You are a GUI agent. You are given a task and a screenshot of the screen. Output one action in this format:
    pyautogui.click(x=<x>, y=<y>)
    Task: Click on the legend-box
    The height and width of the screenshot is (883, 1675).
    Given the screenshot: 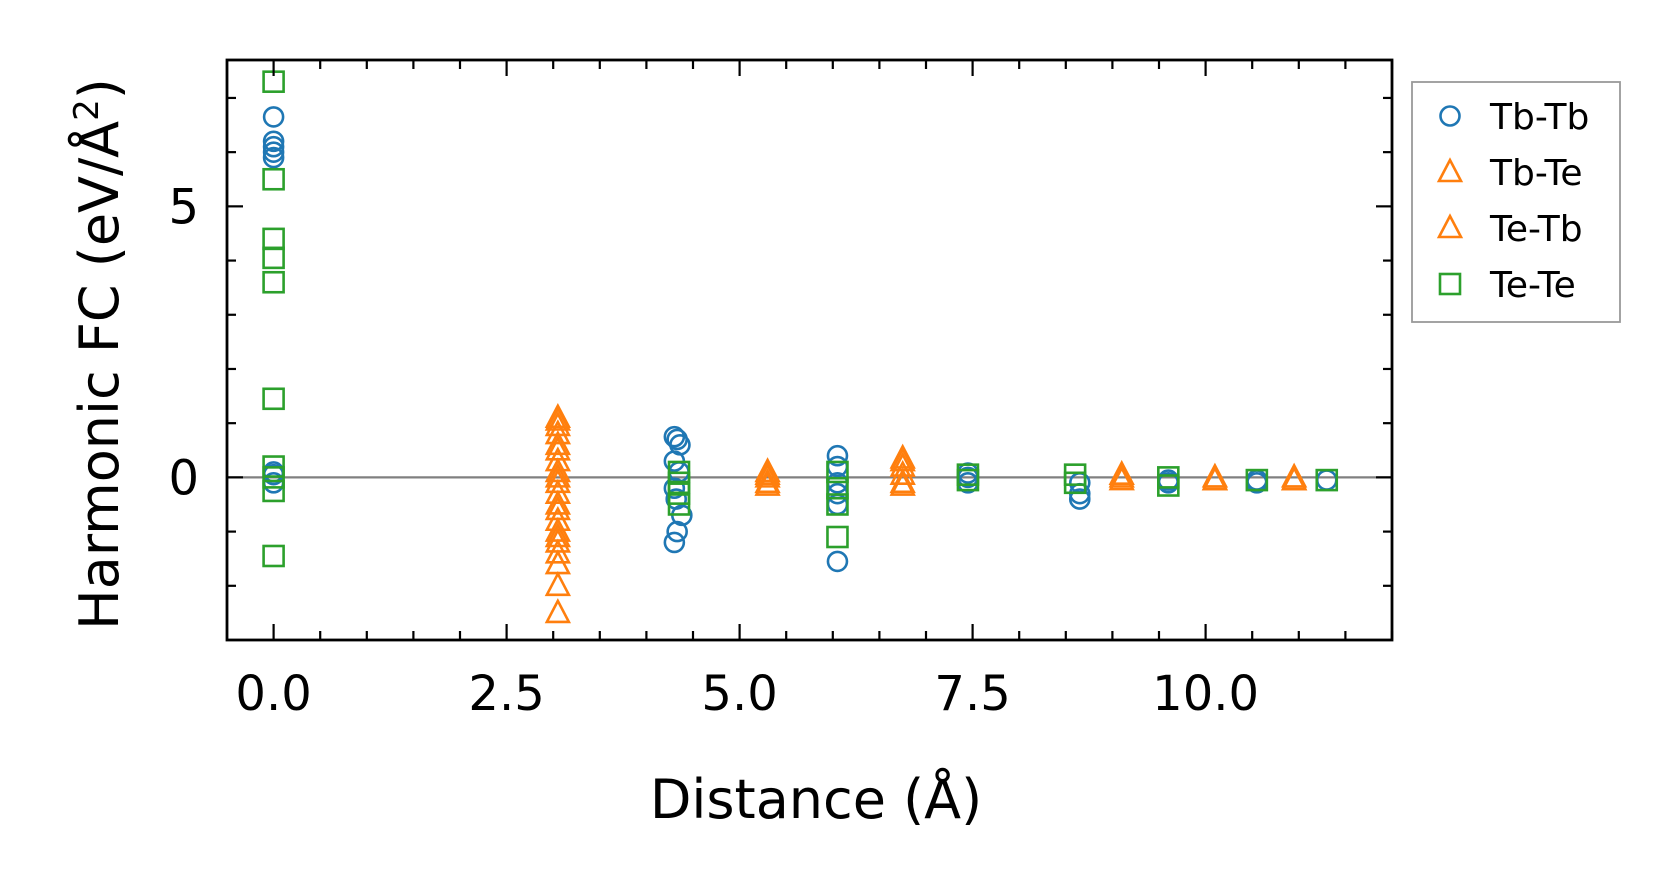 What is the action you would take?
    pyautogui.click(x=1516, y=202)
    